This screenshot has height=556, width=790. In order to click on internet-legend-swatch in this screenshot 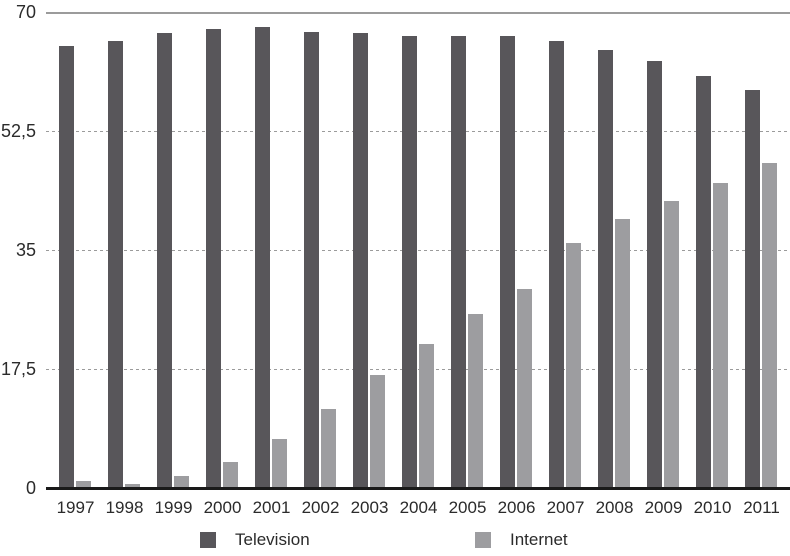, I will do `click(483, 540)`.